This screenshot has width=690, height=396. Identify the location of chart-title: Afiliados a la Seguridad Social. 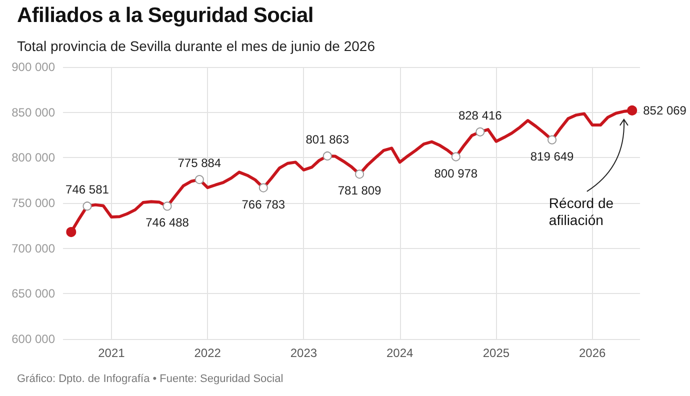
(165, 16).